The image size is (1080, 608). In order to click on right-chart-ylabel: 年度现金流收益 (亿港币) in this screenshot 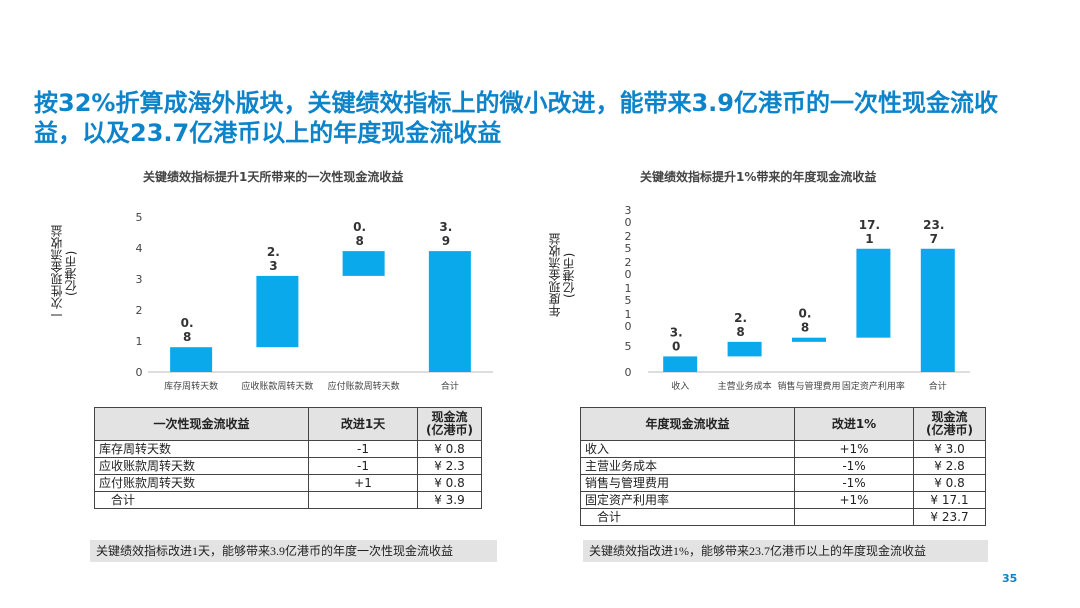, I will do `click(562, 275)`.